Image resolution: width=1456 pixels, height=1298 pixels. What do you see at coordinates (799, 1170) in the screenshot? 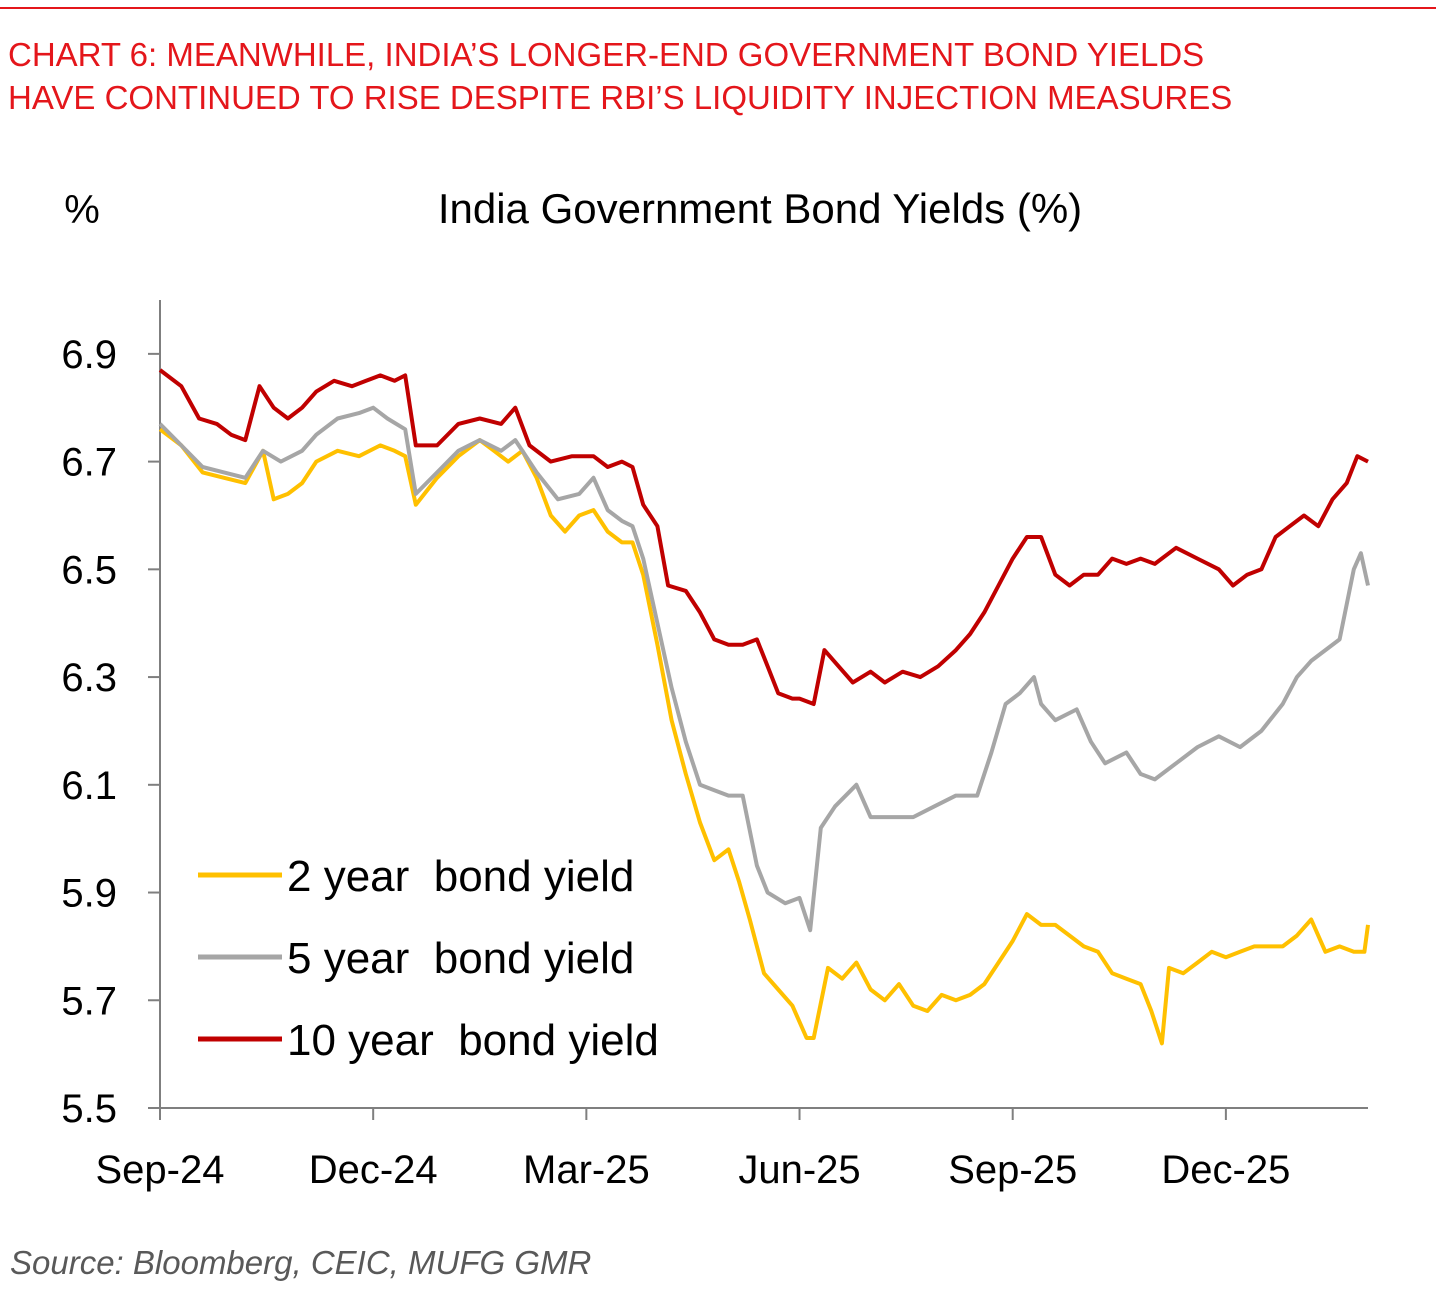
I see `x-tick-label: Jun-25` at bounding box center [799, 1170].